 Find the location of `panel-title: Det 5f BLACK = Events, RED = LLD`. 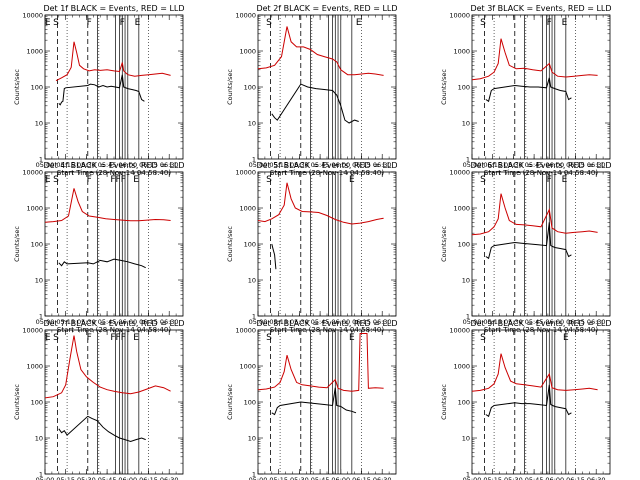

panel-title: Det 5f BLACK = Events, RED = LLD is located at coordinates (326, 165).